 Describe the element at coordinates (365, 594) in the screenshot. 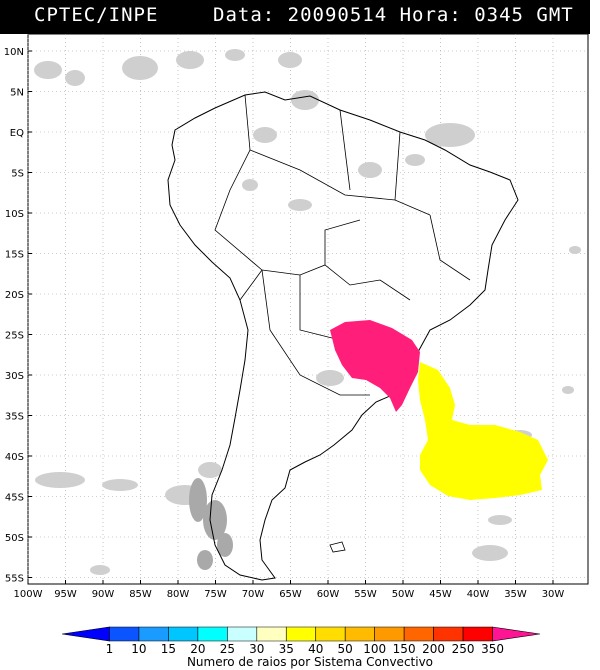

I see `lon-label: 55W` at that location.